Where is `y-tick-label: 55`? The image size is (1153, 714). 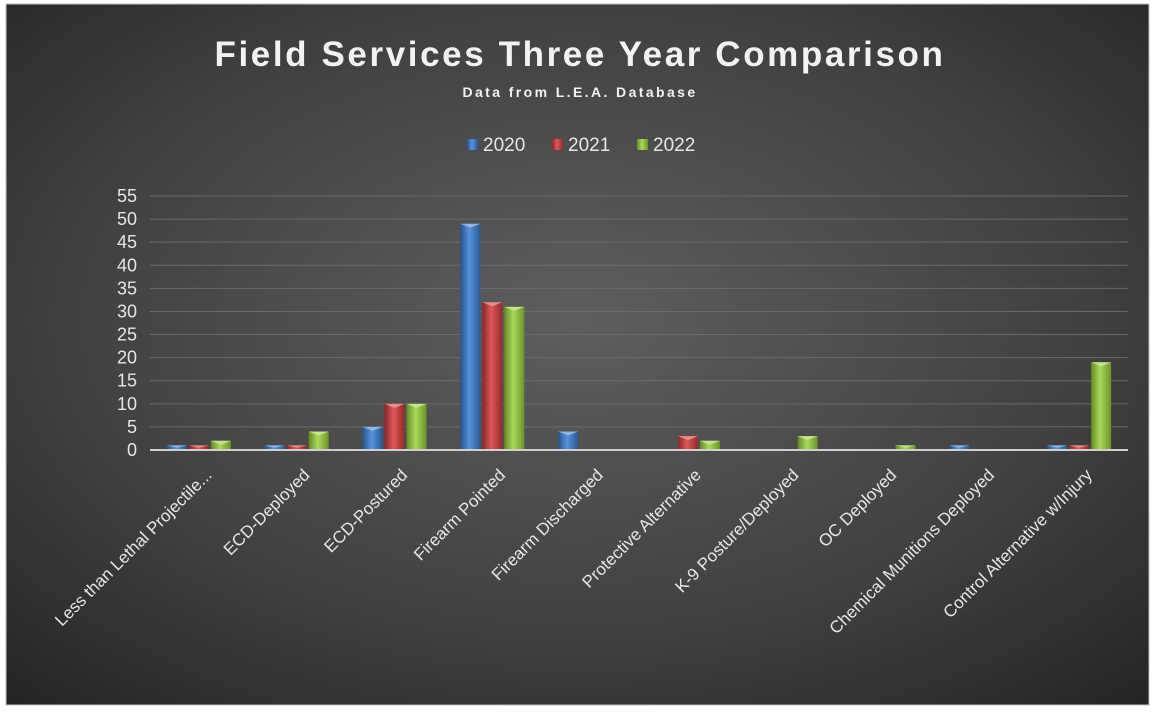 y-tick-label: 55 is located at coordinates (127, 196).